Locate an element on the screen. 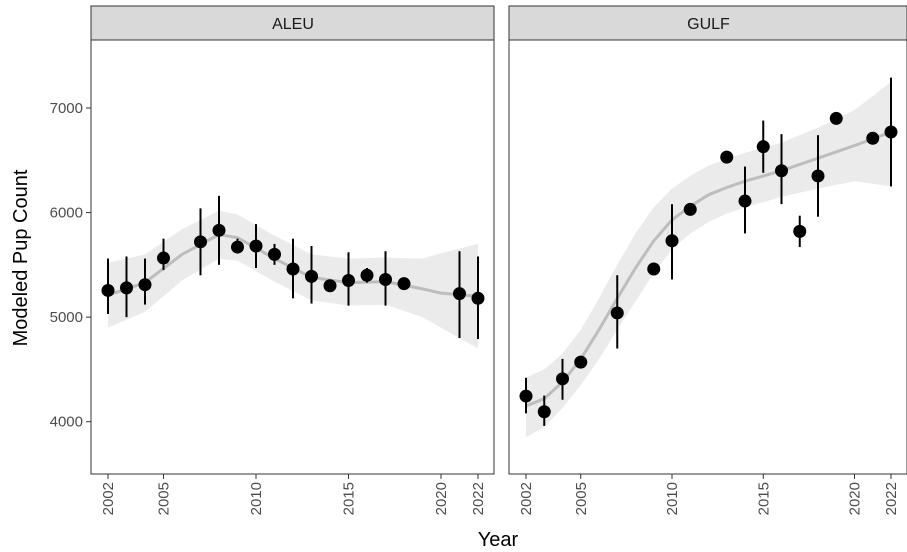  y-tick-label: 4000 is located at coordinates (66, 422).